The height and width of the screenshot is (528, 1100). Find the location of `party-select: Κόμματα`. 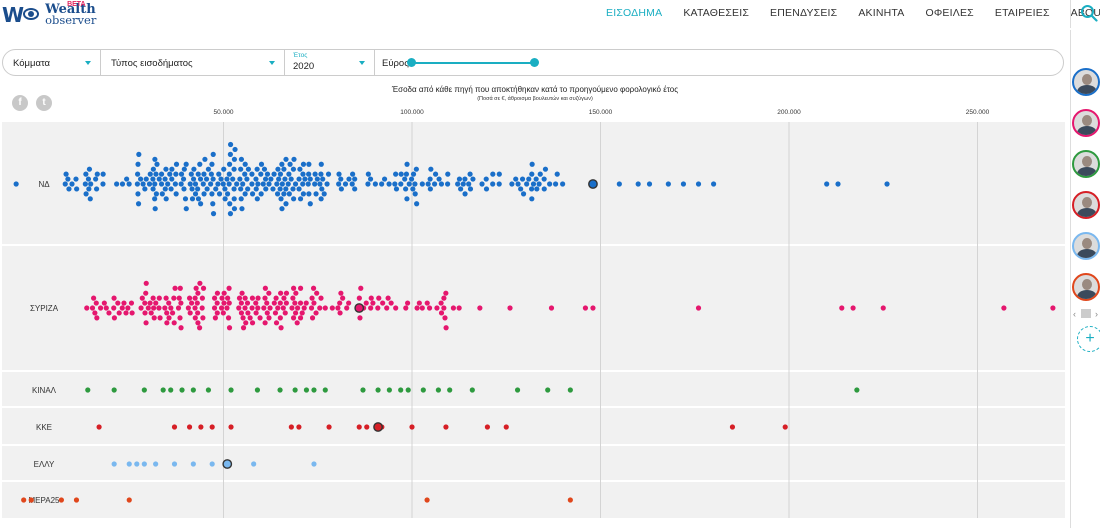

party-select: Κόμματα is located at coordinates (52, 62).